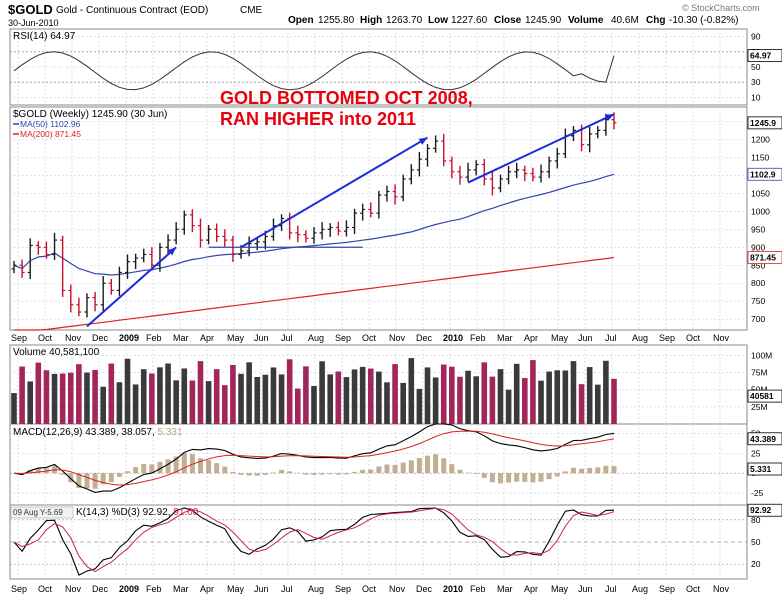 This screenshot has width=782, height=597. What do you see at coordinates (693, 589) in the screenshot?
I see `x-tick-bottom-25: Oct` at bounding box center [693, 589].